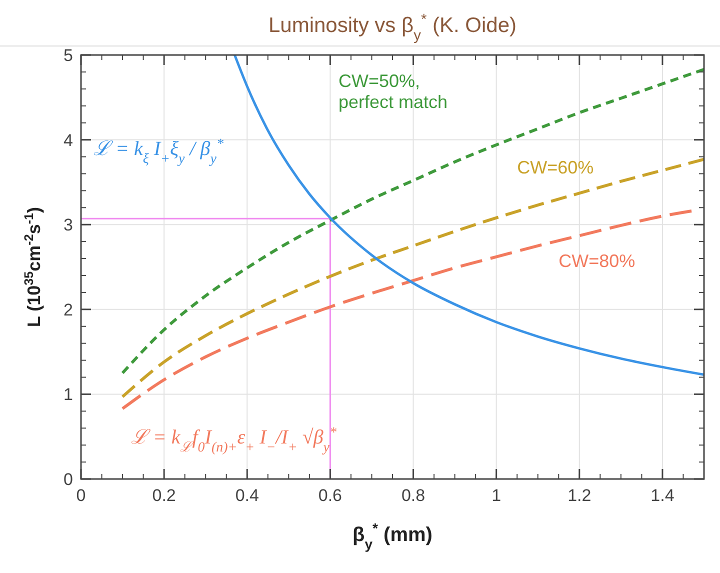 This screenshot has height=573, width=720. I want to click on y-tick-label: 4, so click(68, 140).